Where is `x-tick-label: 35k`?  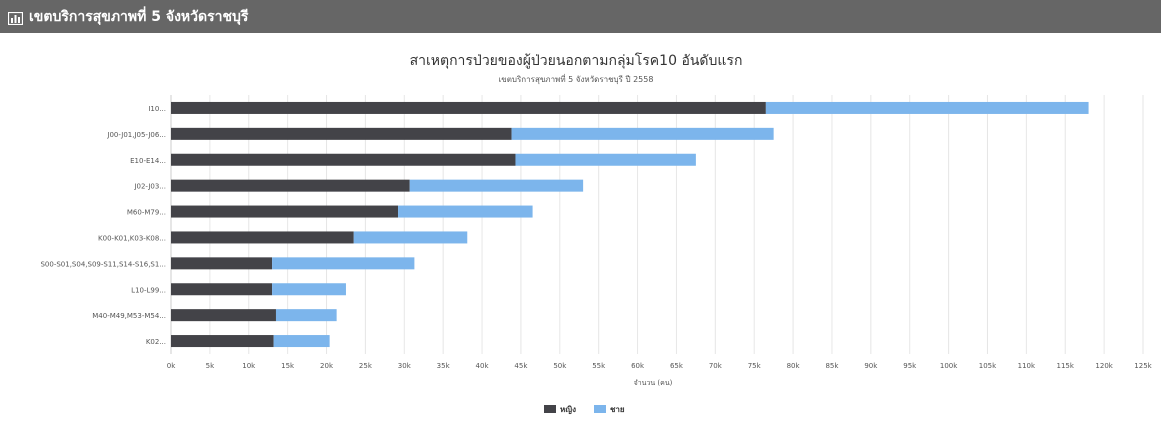
x-tick-label: 35k is located at coordinates (444, 366).